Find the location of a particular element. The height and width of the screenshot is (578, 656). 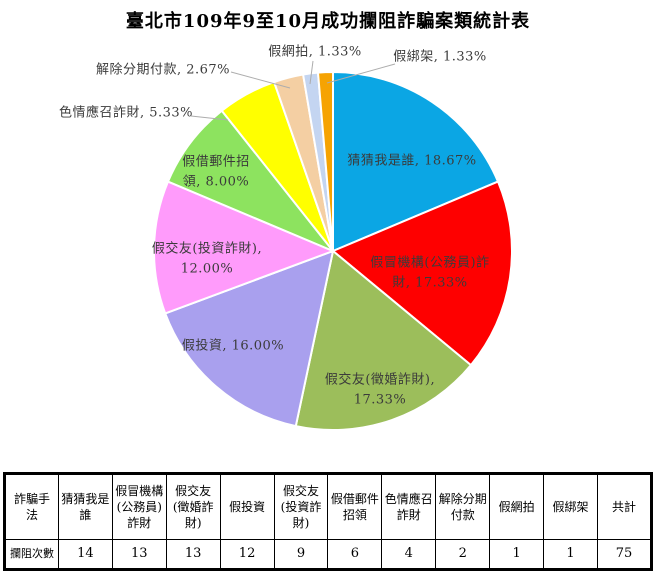

table-data-cell: 2 is located at coordinates (463, 554).